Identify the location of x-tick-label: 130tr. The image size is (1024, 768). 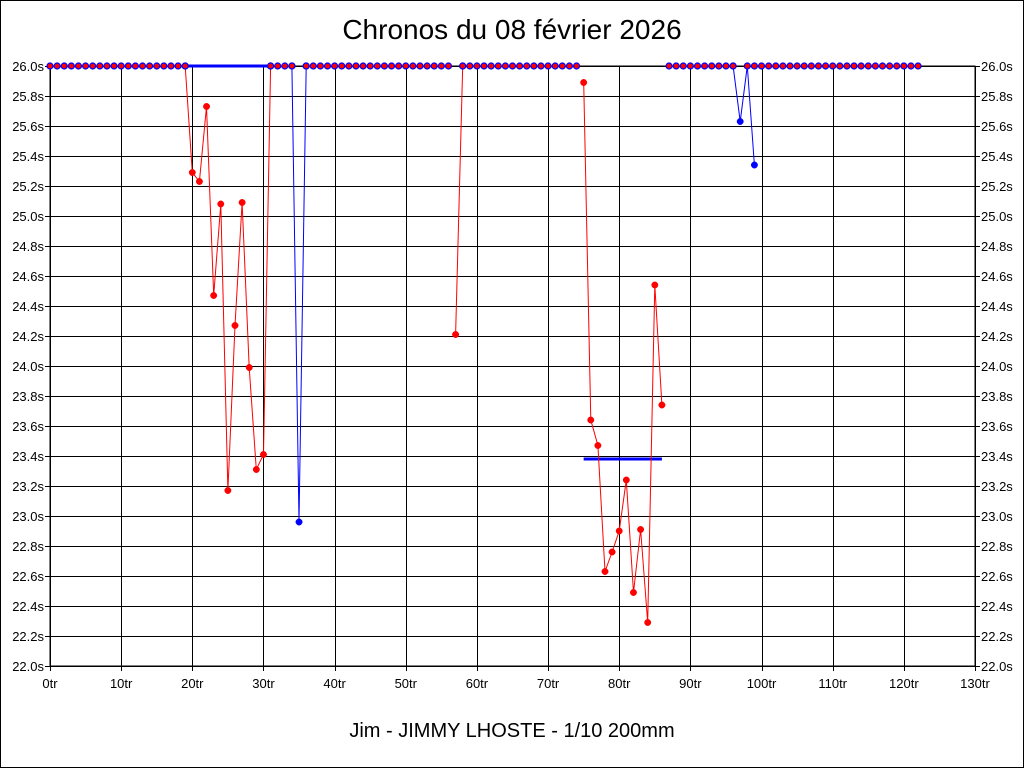
(975, 683).